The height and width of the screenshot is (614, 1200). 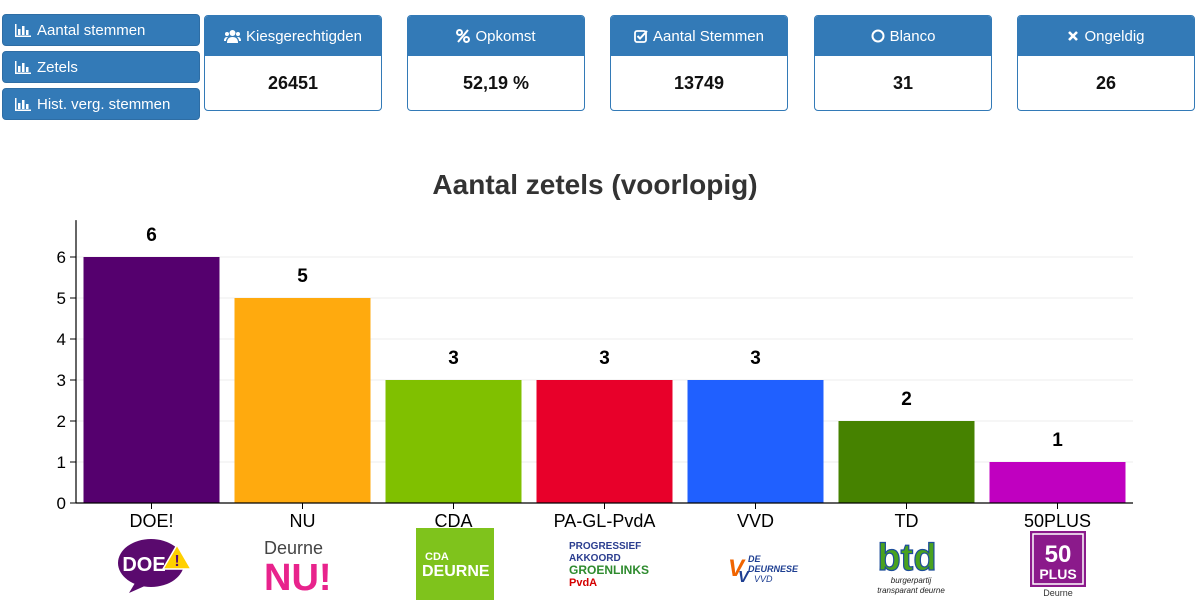 I want to click on logo-50plus: 50 PLUS Deurne, so click(x=1059, y=564).